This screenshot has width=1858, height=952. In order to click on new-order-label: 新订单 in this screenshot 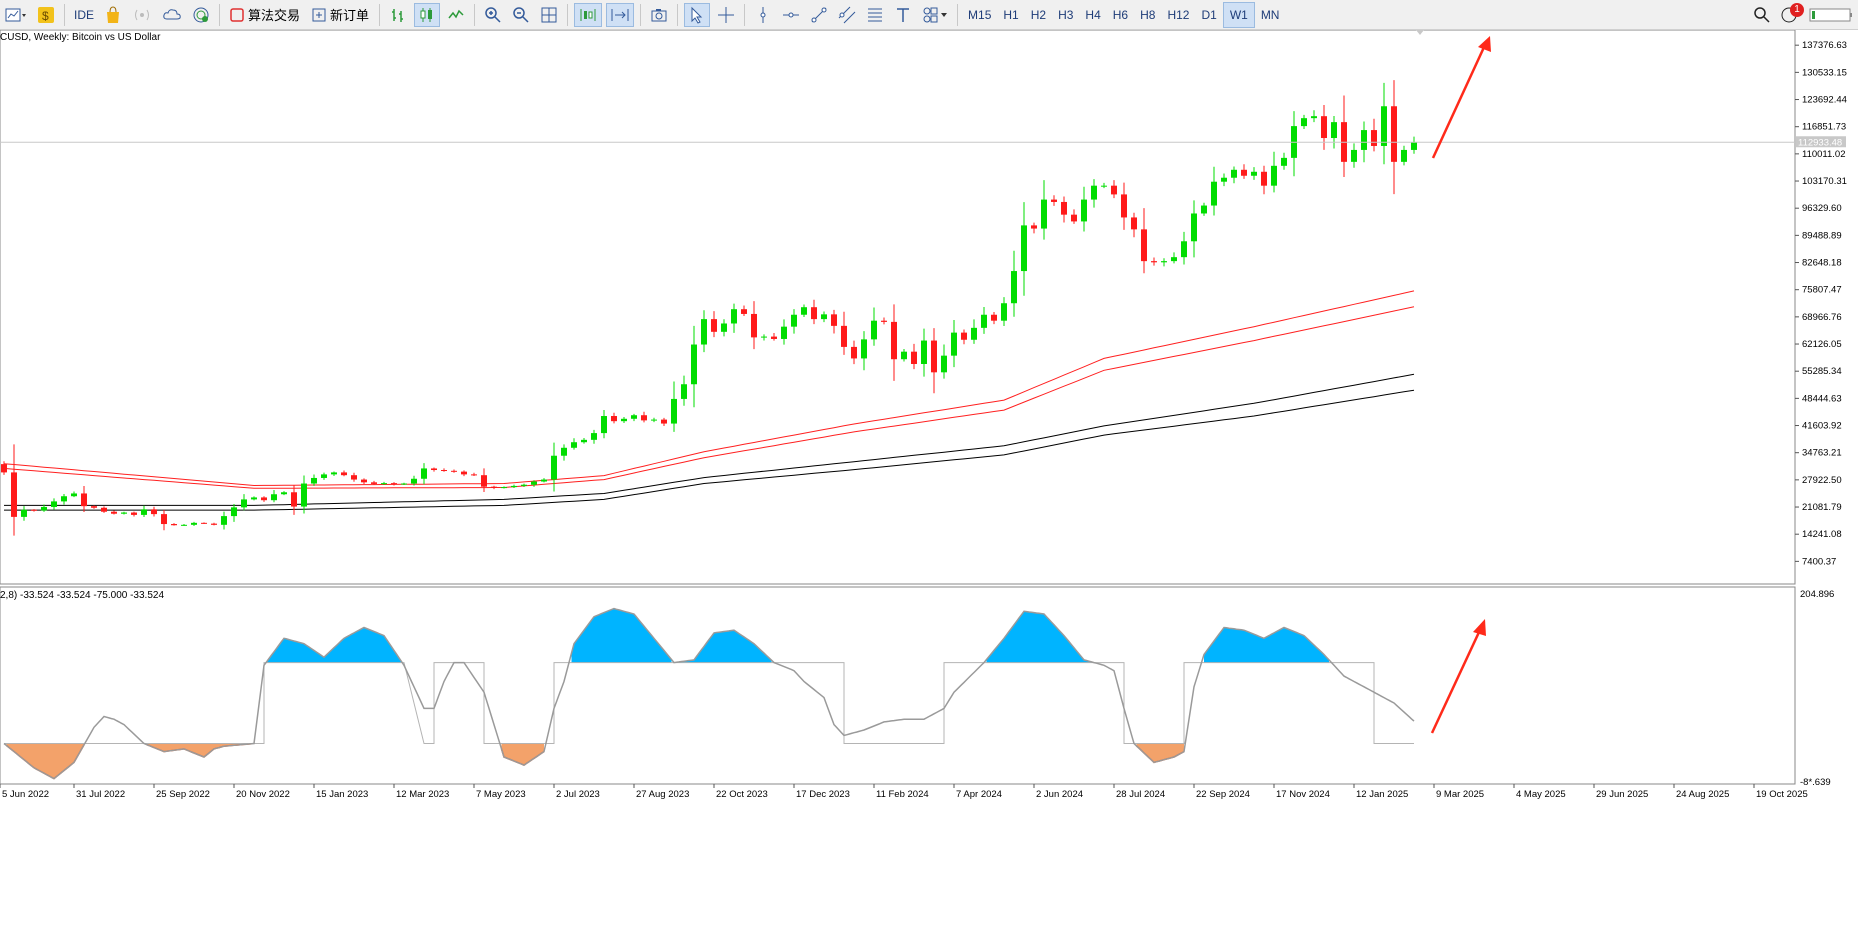, I will do `click(350, 15)`.